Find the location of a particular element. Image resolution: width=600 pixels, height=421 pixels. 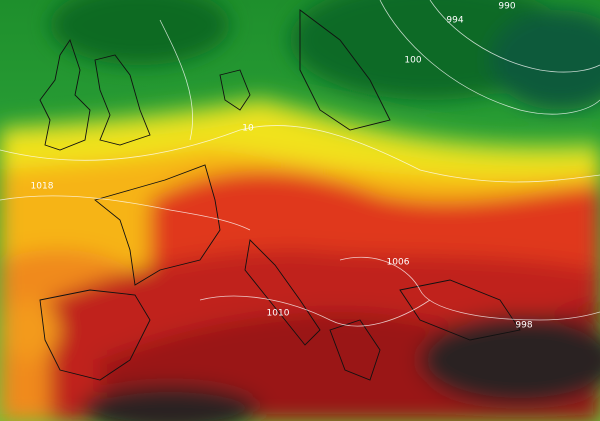

isobar-label: 1006 is located at coordinates (398, 263).